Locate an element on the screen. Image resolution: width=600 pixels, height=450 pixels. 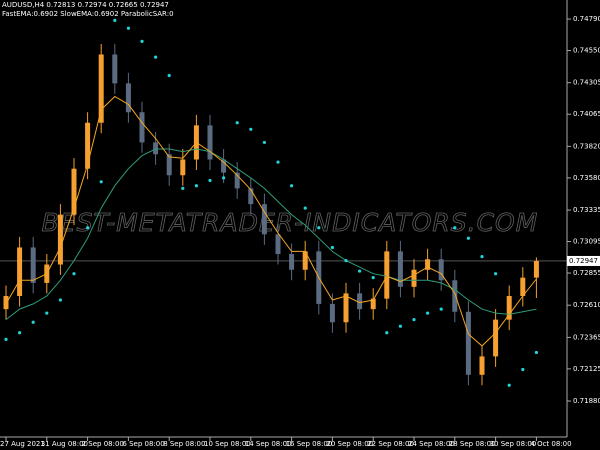
price-label-box is located at coordinates (583, 260).